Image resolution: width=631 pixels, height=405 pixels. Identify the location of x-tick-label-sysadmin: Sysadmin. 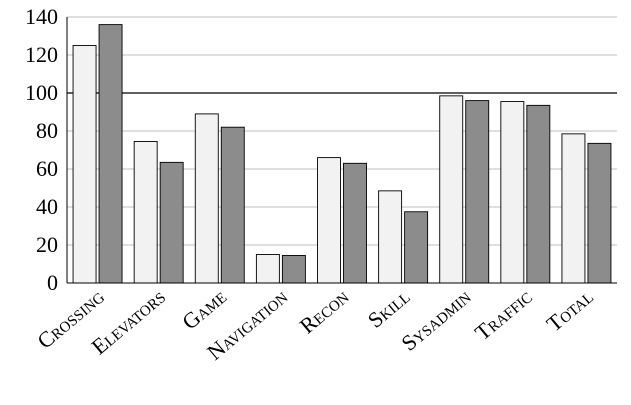
(435, 320).